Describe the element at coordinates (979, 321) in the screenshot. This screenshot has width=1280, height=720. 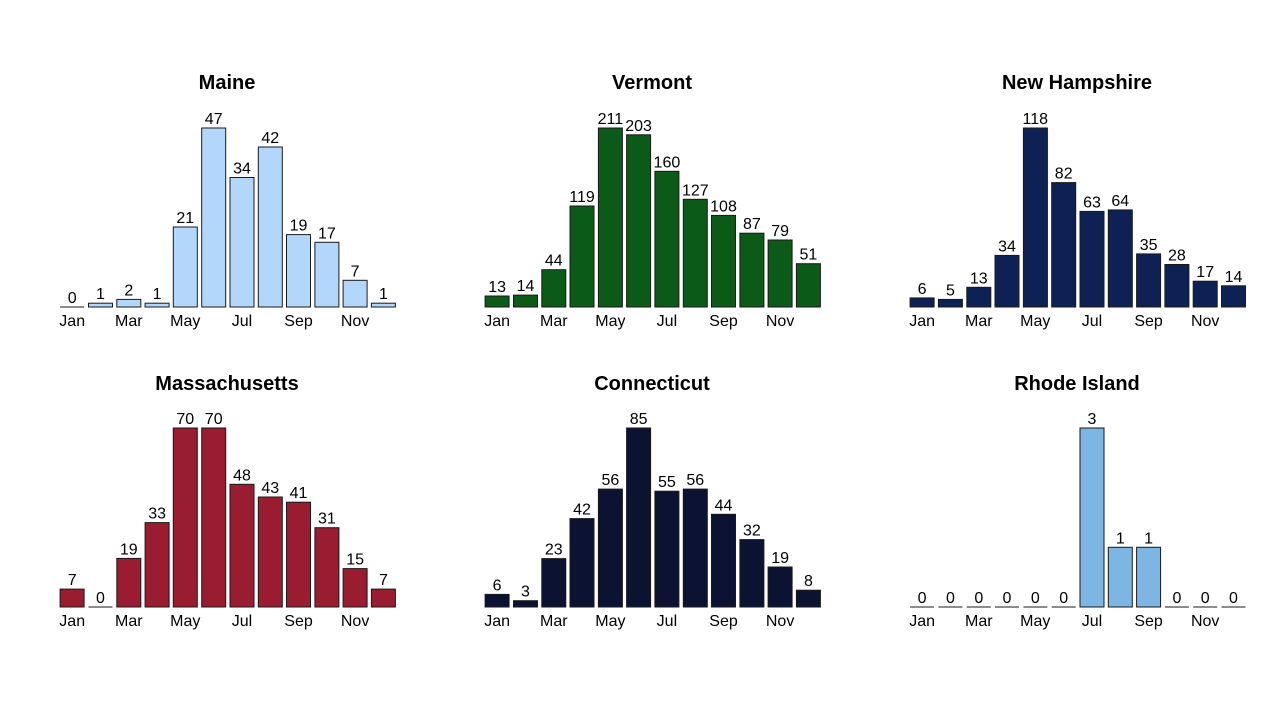
I see `x-tick-label: Mar` at that location.